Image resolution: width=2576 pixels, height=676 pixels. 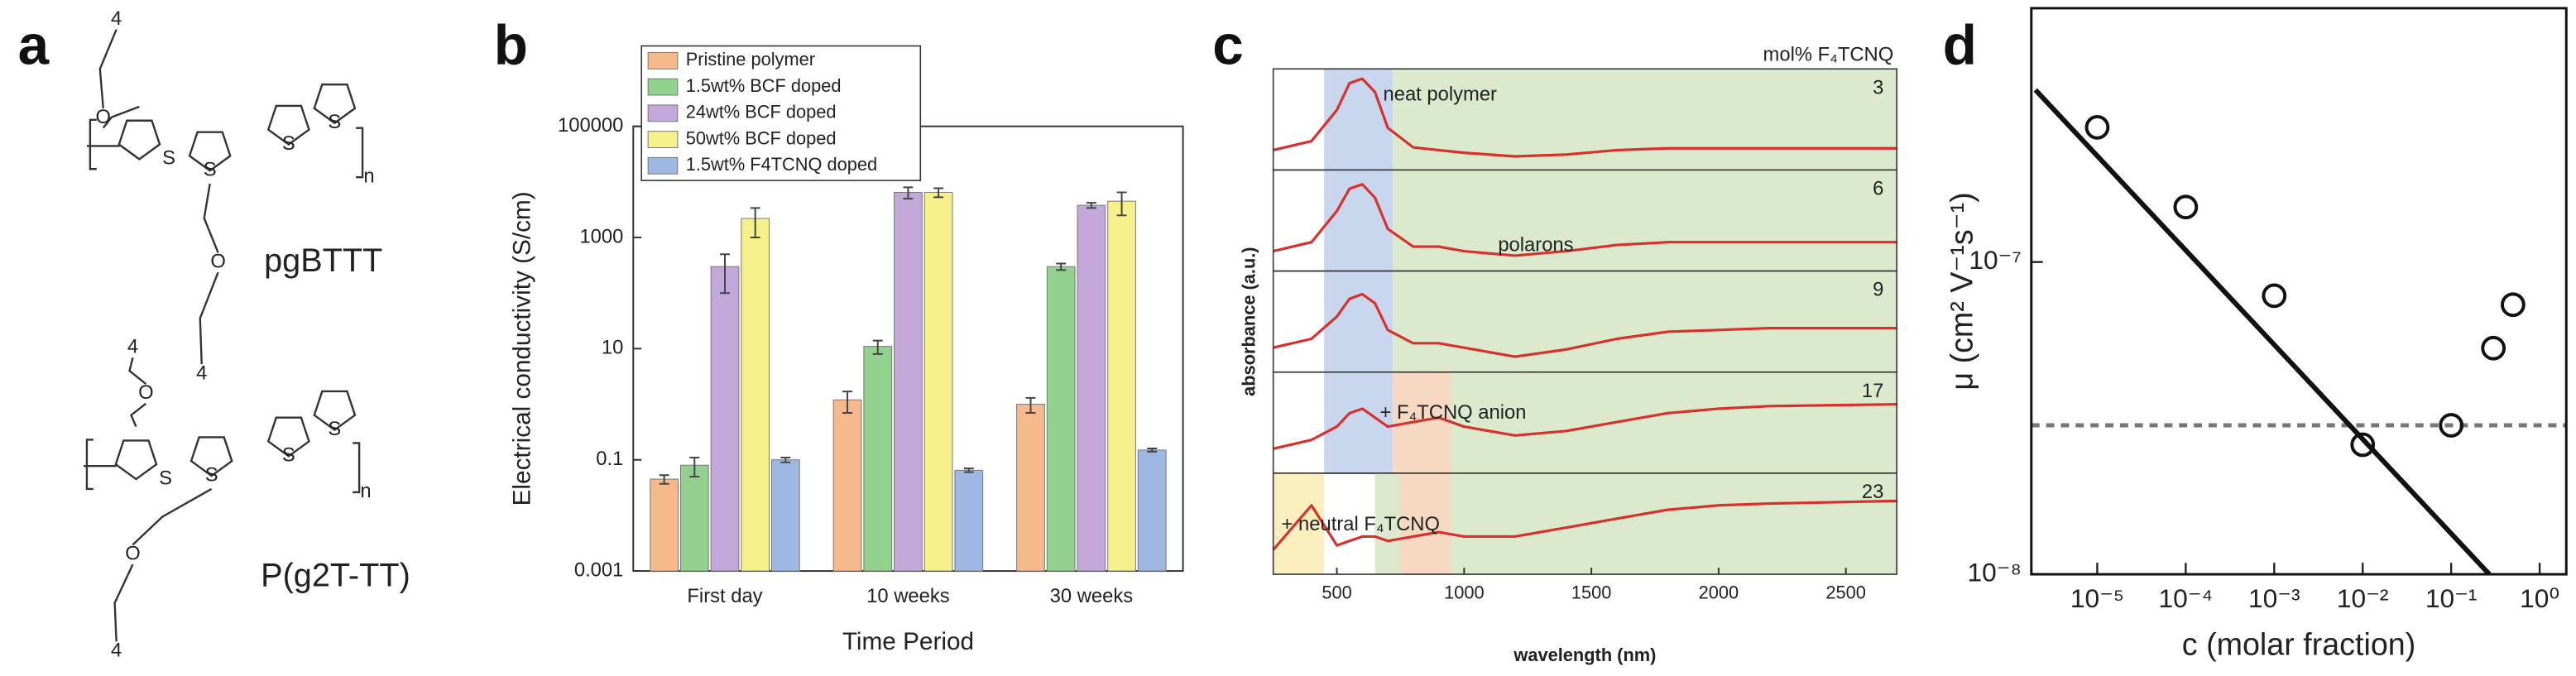 I want to click on x-tick-label: 1500, so click(x=1592, y=593).